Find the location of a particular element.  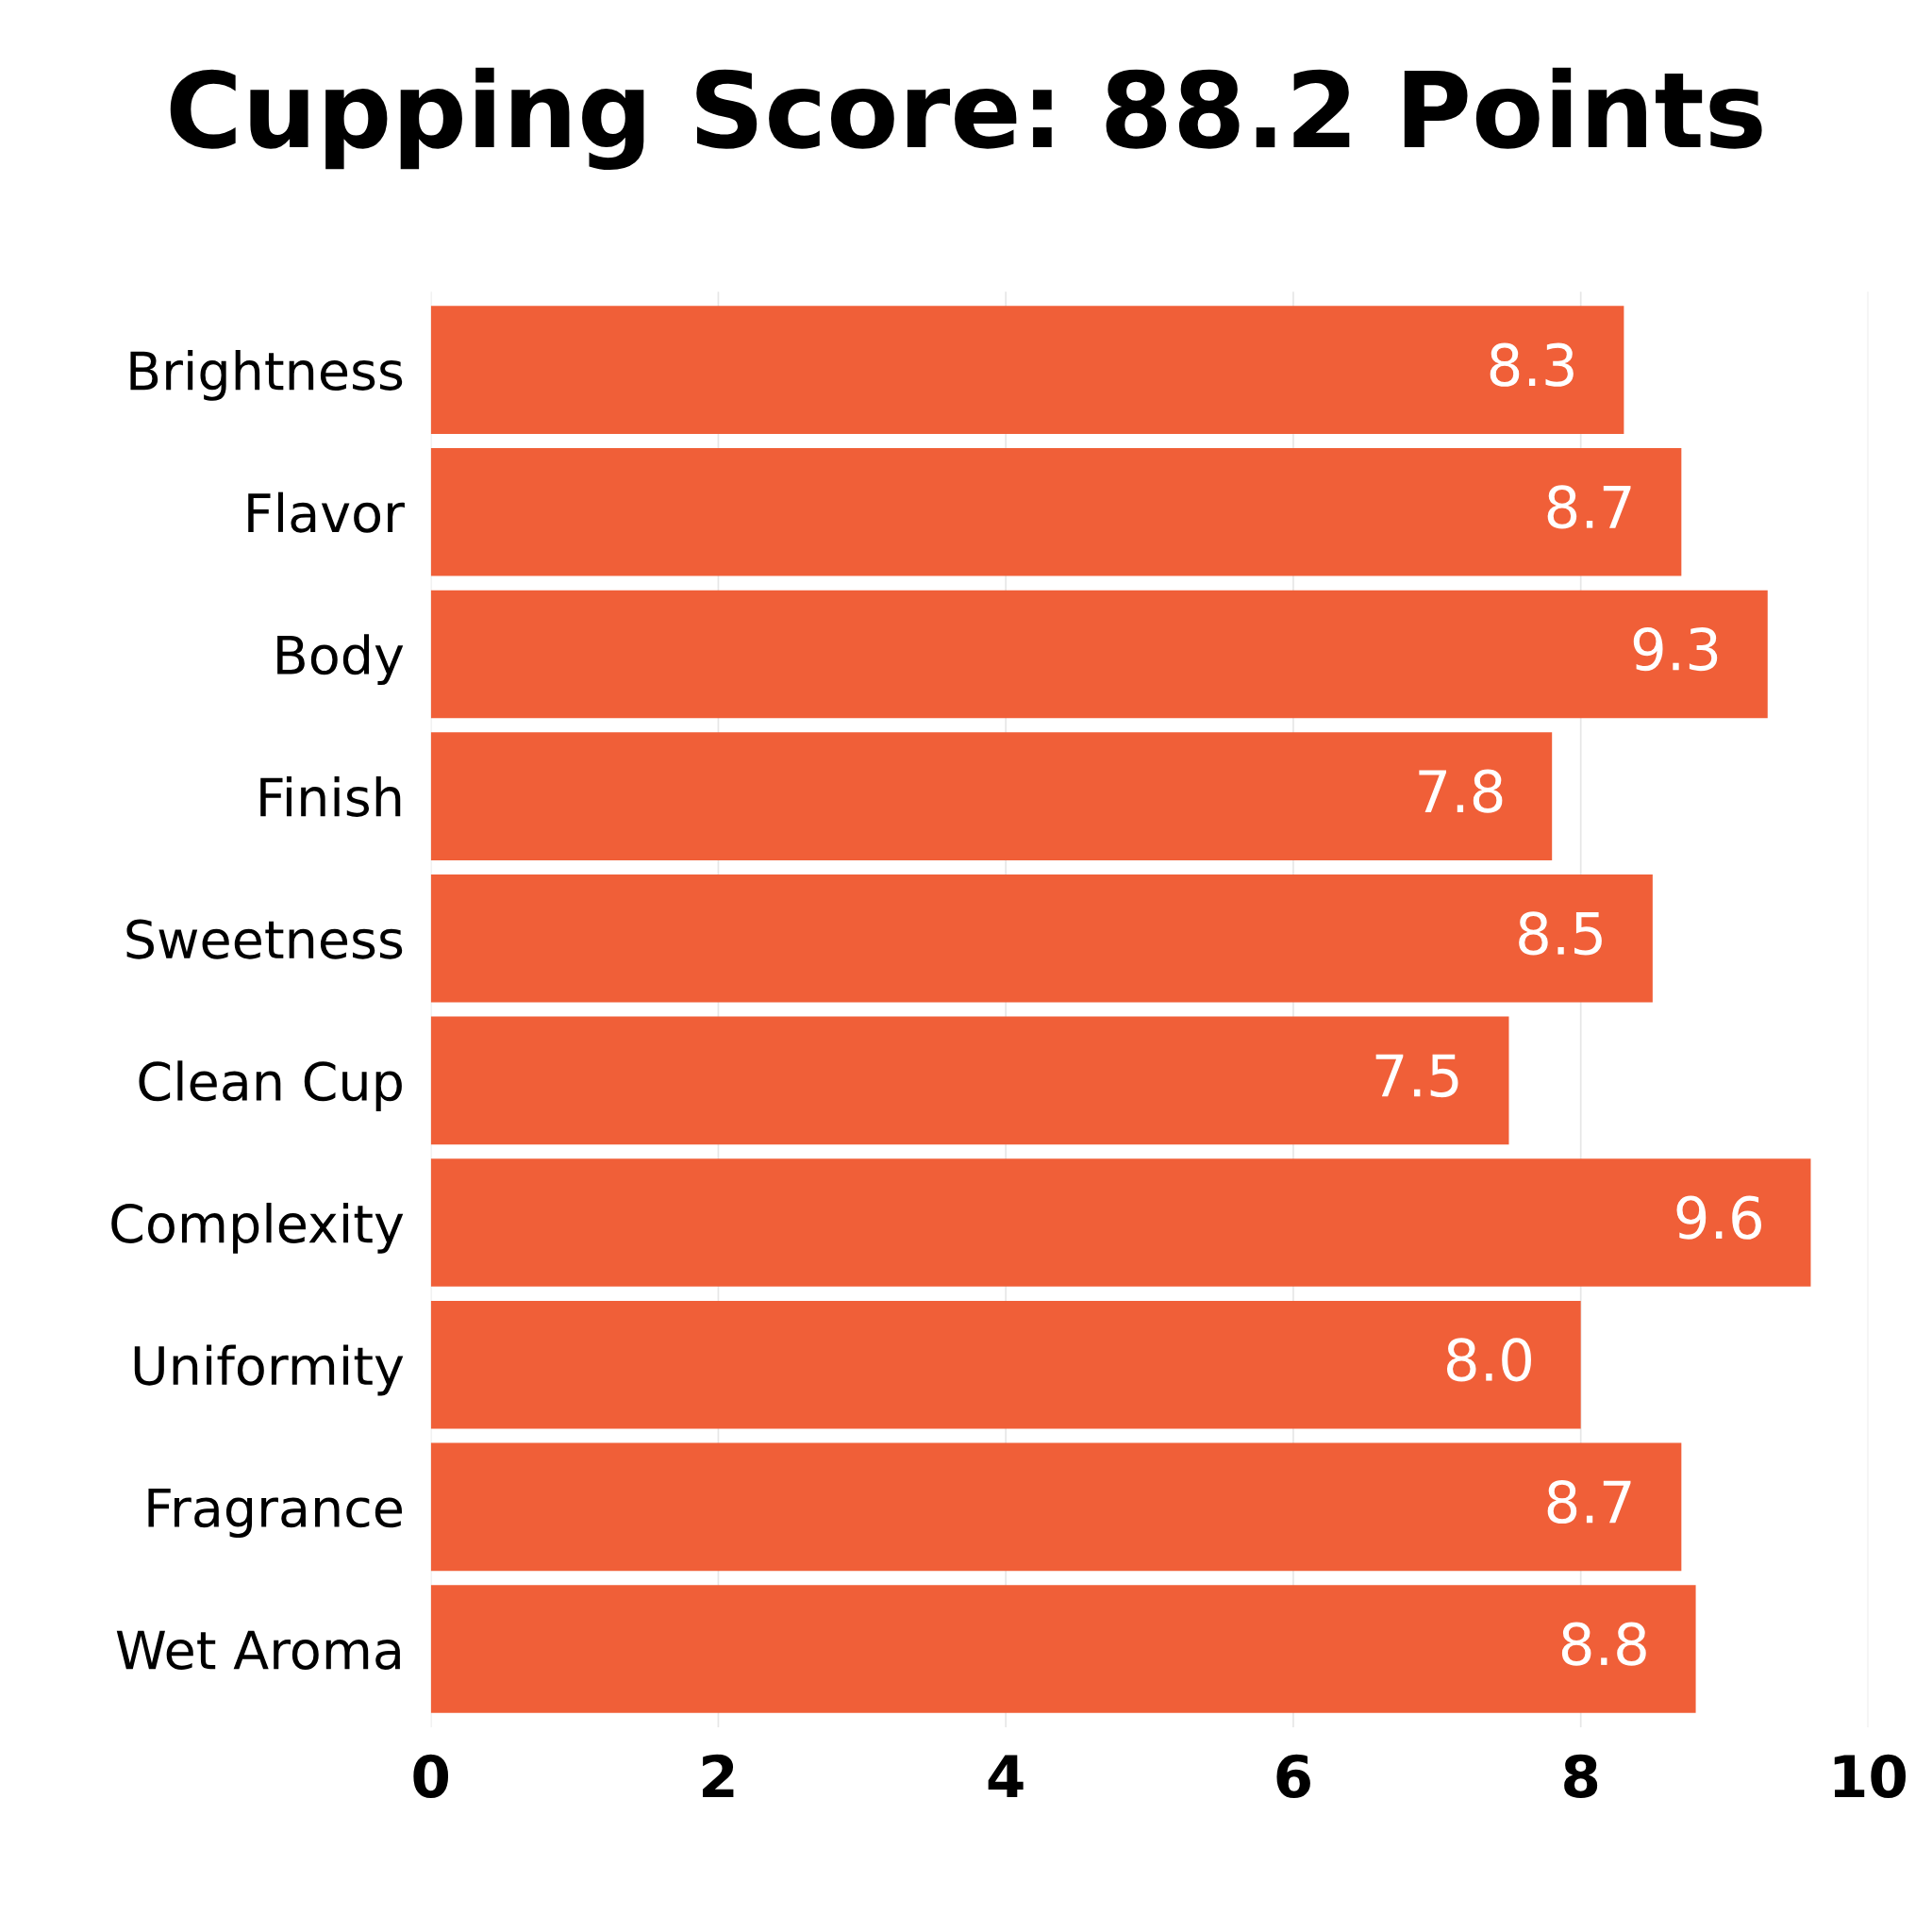

y-tick-label: Fragrance is located at coordinates (275, 1513).